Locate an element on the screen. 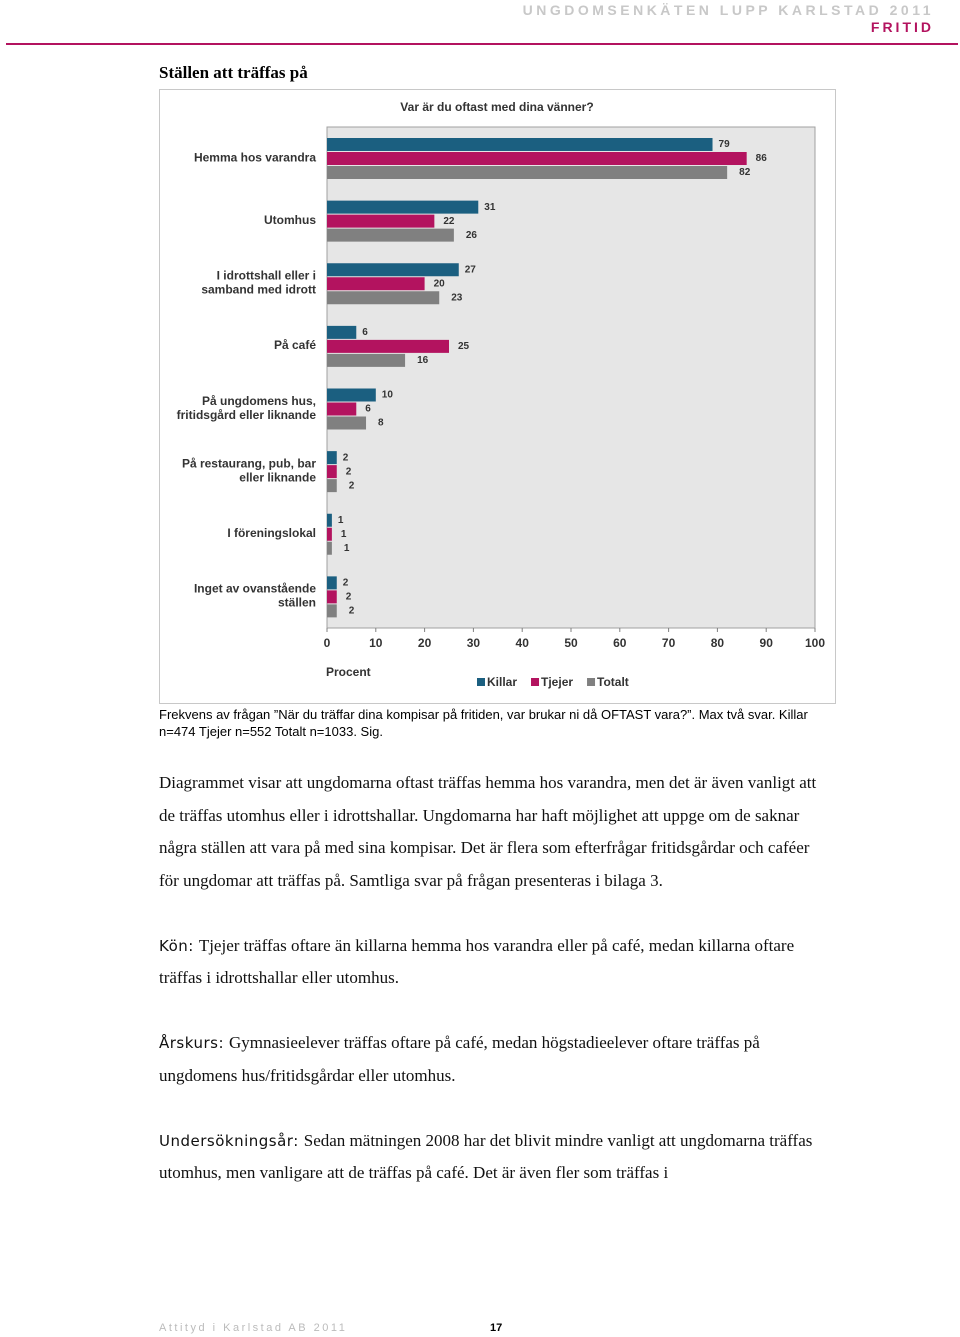  category-label-line: eller liknande is located at coordinates (277, 478).